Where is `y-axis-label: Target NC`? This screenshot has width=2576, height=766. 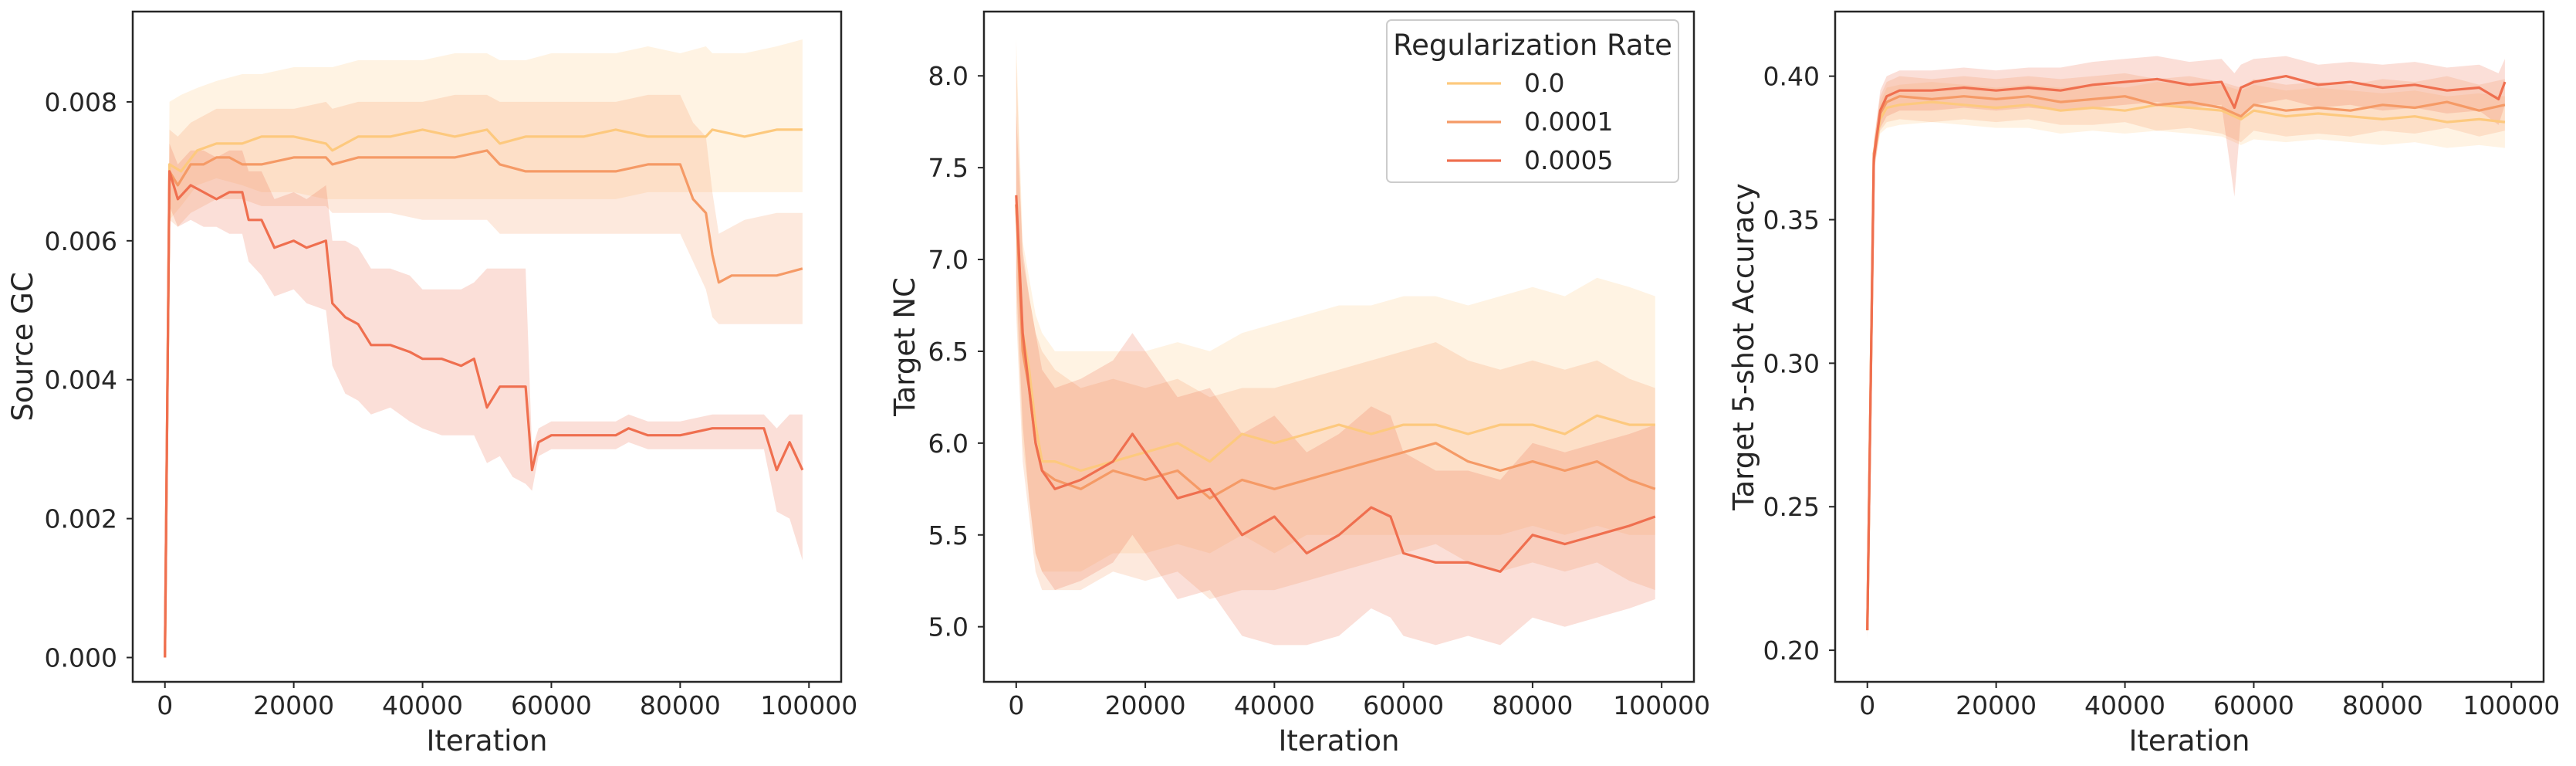
y-axis-label: Target NC is located at coordinates (904, 347).